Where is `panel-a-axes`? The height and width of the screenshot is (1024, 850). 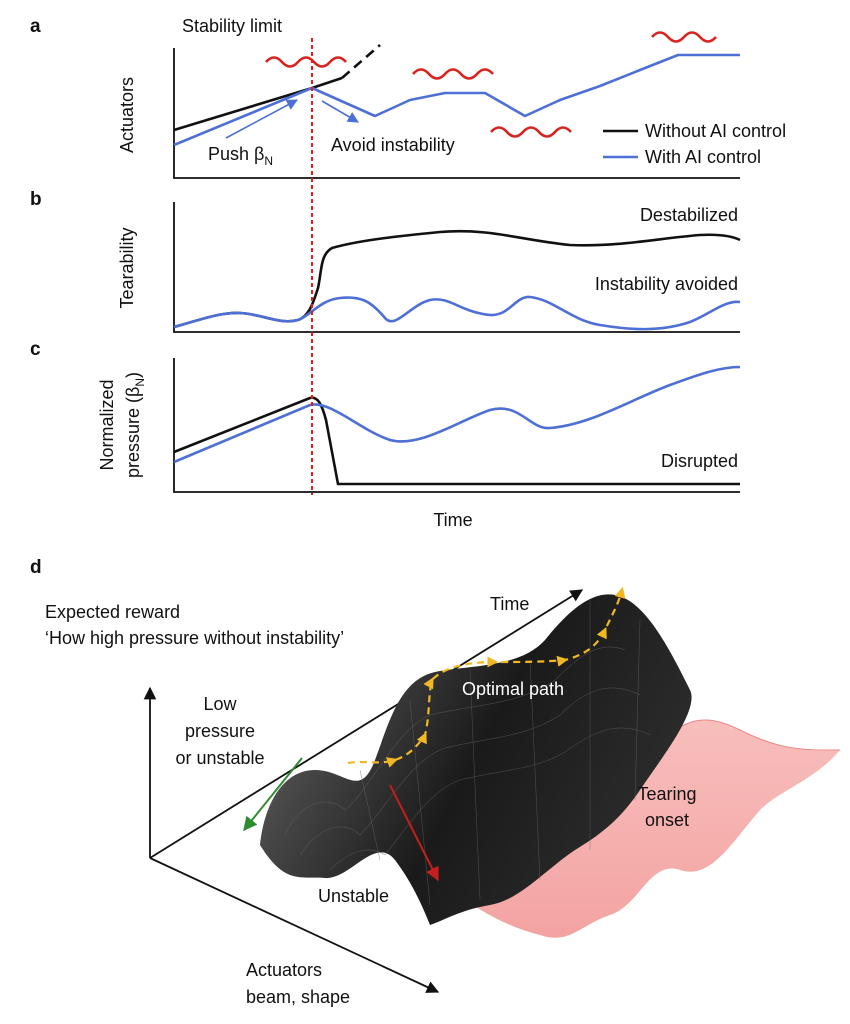 panel-a-axes is located at coordinates (456, 113).